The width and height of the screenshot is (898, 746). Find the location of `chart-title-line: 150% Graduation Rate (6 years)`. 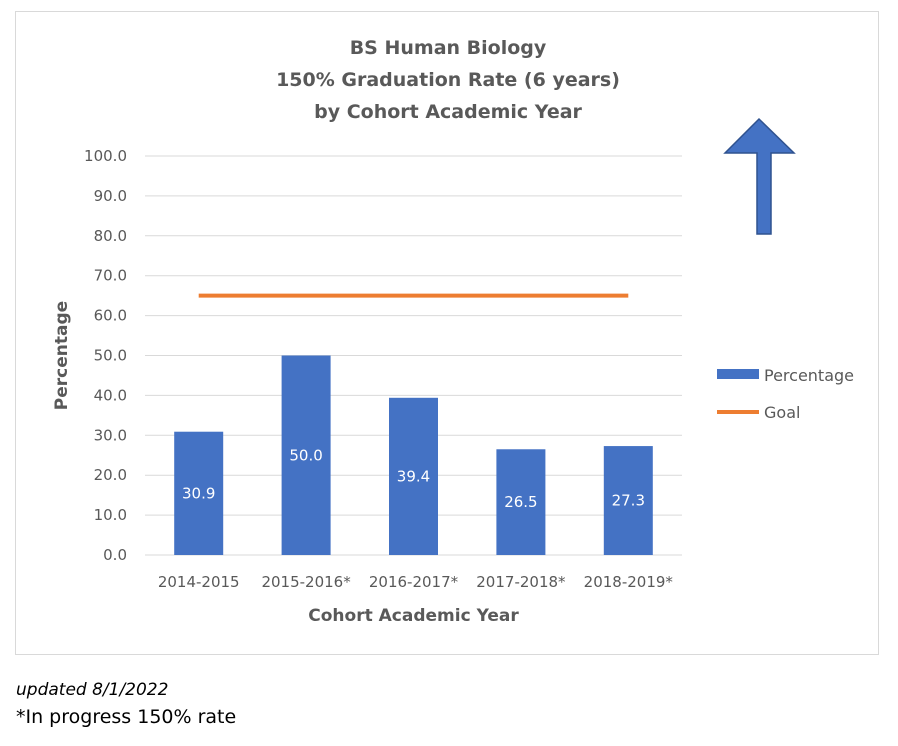

chart-title-line: 150% Graduation Rate (6 years) is located at coordinates (448, 80).